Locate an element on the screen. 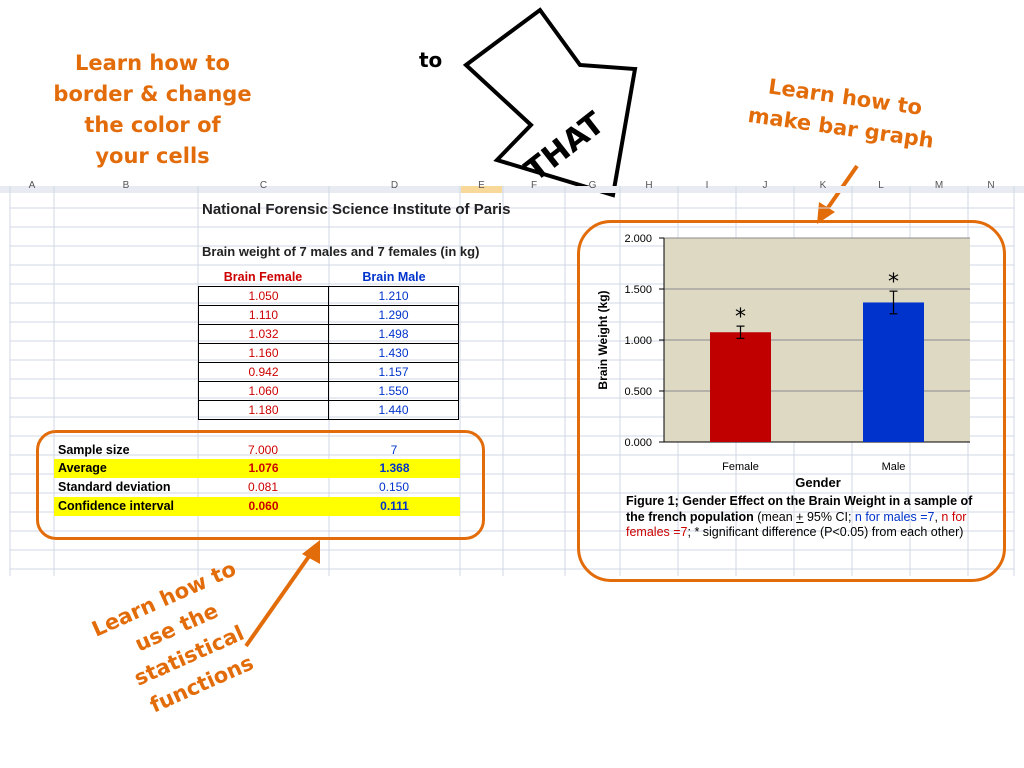 Image resolution: width=1024 pixels, height=768 pixels. stat-label-average: Average is located at coordinates (126, 468).